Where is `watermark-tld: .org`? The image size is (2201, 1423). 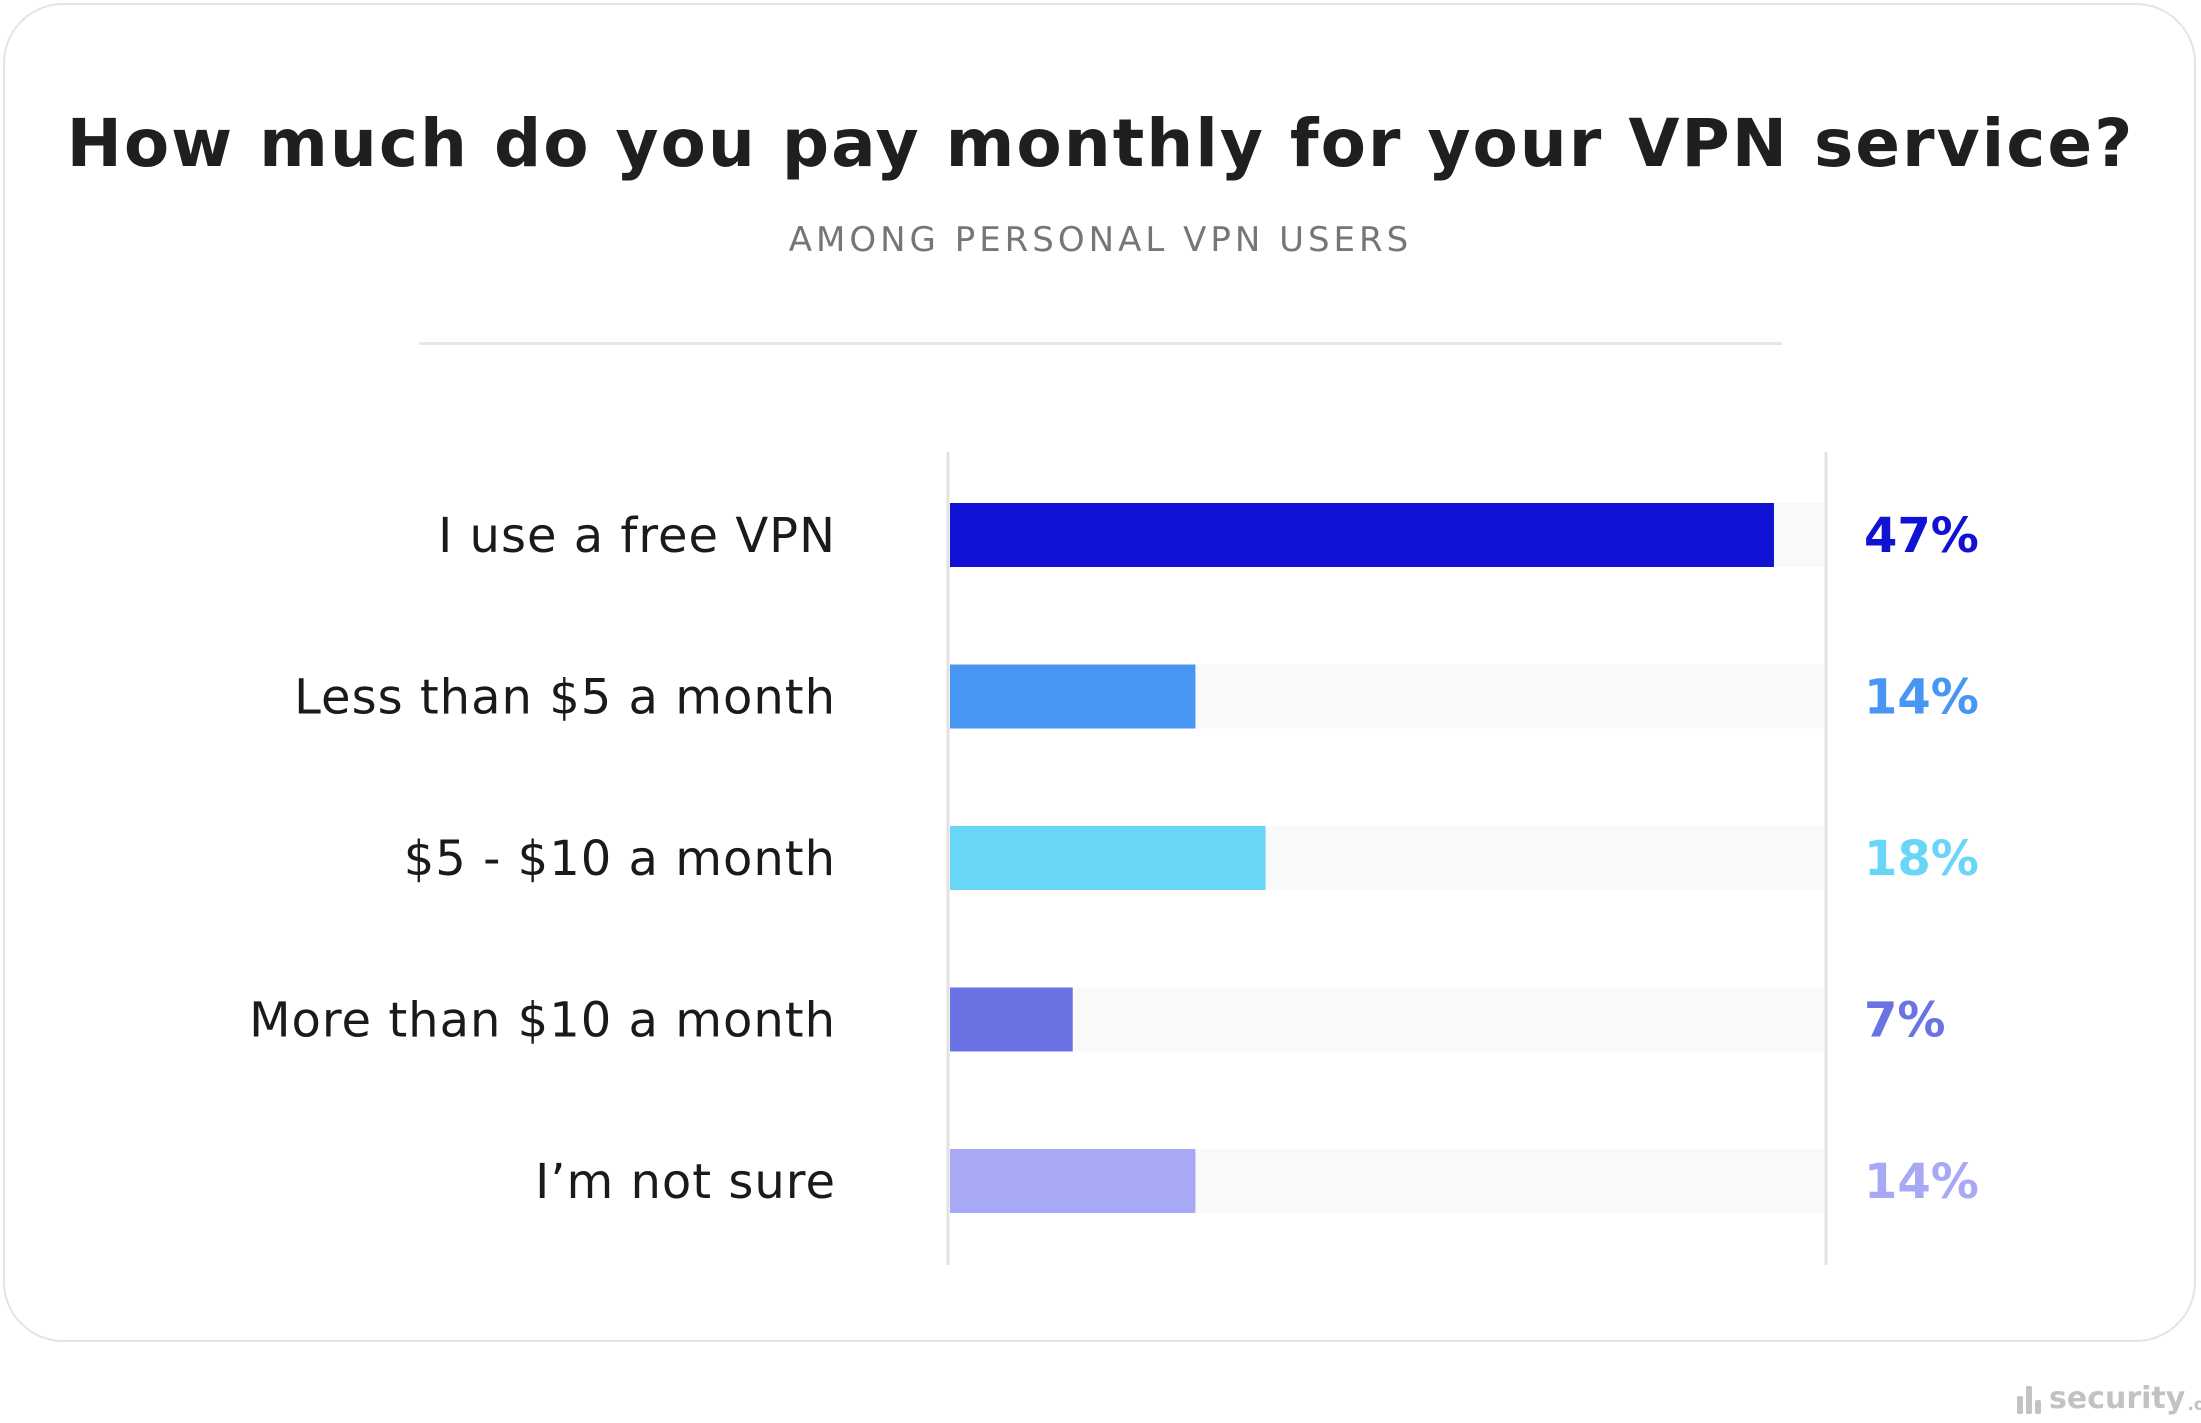 watermark-tld: .org is located at coordinates (2194, 1405).